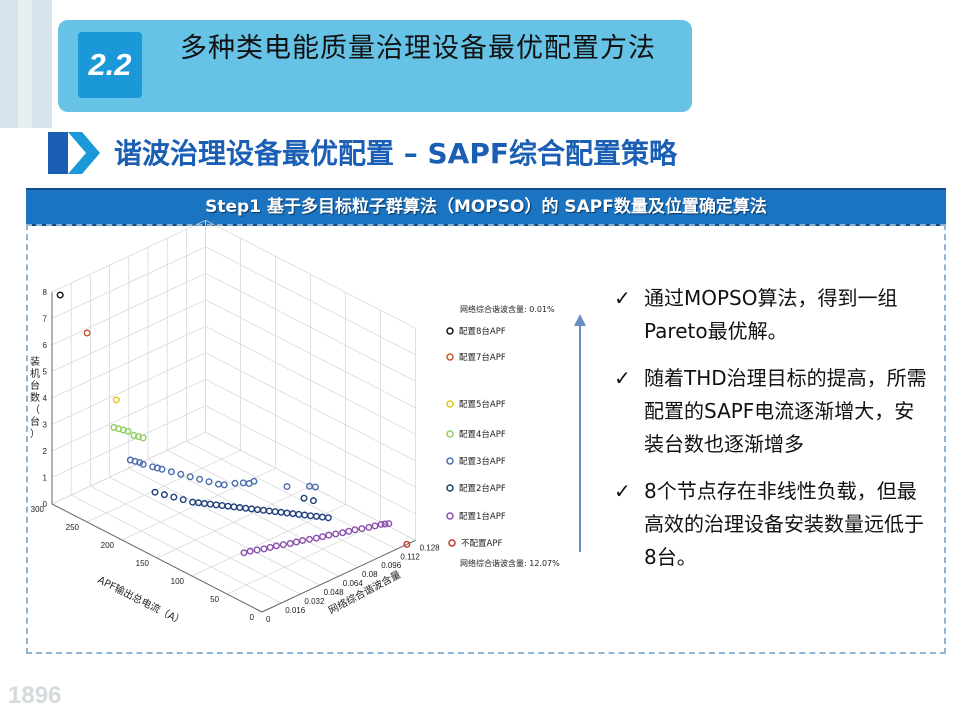 This screenshot has height=720, width=960. Describe the element at coordinates (268, 619) in the screenshot. I see `y-tick-label: 0` at that location.